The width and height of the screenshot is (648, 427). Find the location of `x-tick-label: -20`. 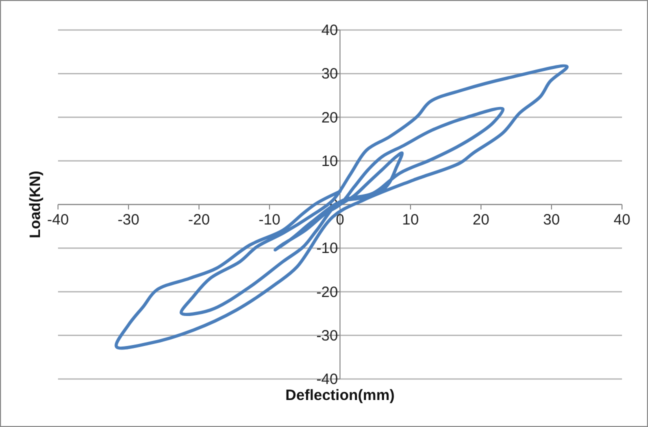

x-tick-label: -20 is located at coordinates (199, 220).